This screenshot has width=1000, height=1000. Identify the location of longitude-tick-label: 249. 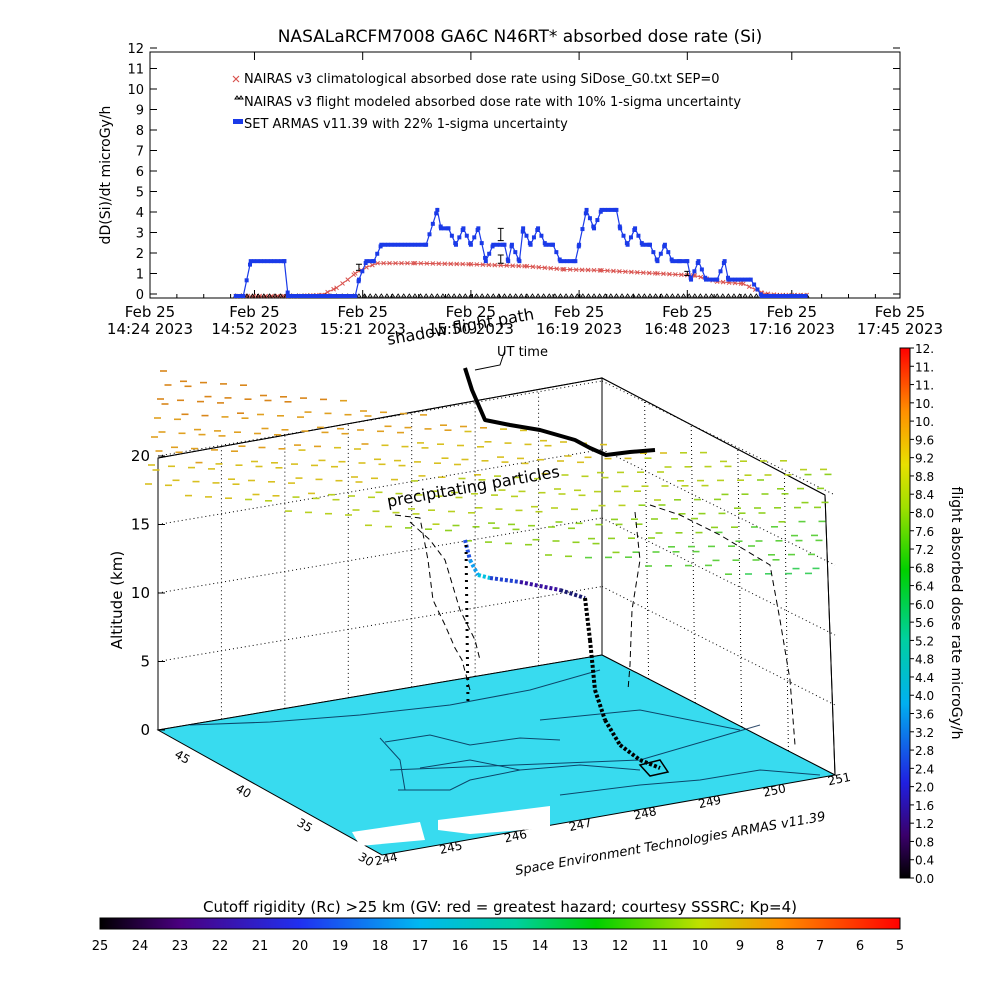
(709, 802).